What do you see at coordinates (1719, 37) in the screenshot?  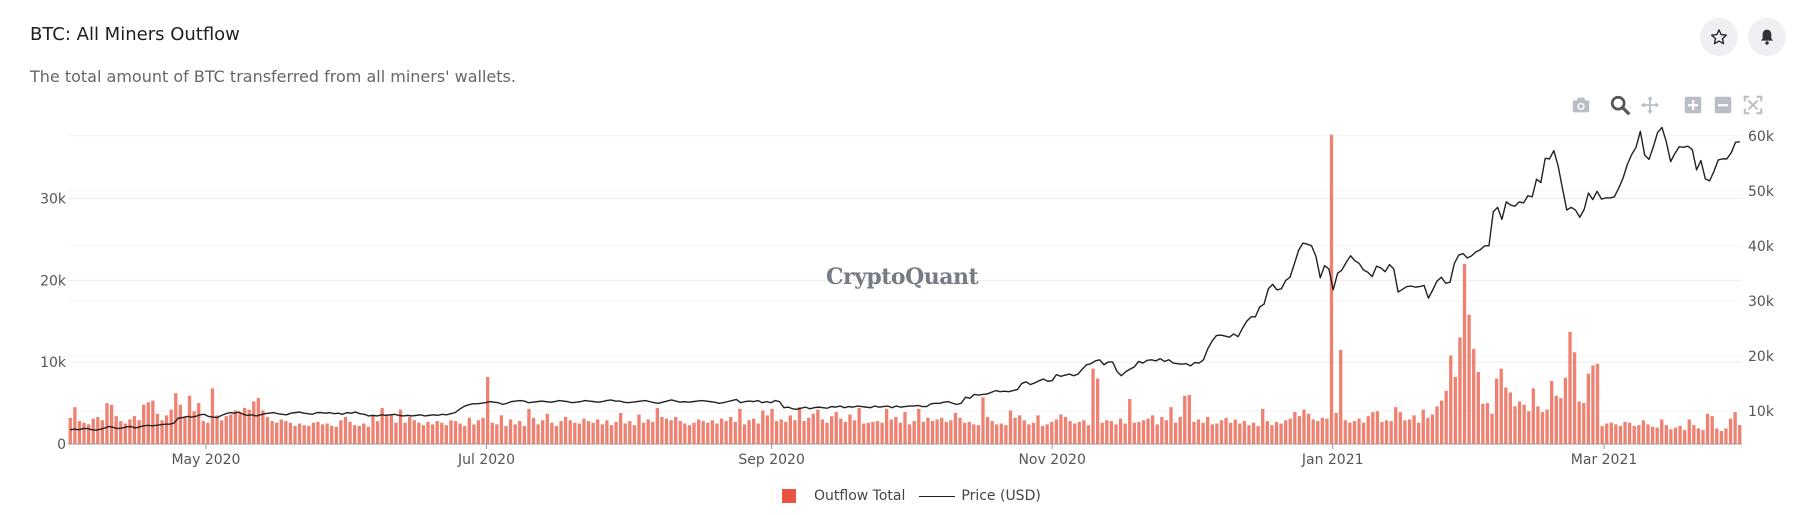 I see `favorite-button` at bounding box center [1719, 37].